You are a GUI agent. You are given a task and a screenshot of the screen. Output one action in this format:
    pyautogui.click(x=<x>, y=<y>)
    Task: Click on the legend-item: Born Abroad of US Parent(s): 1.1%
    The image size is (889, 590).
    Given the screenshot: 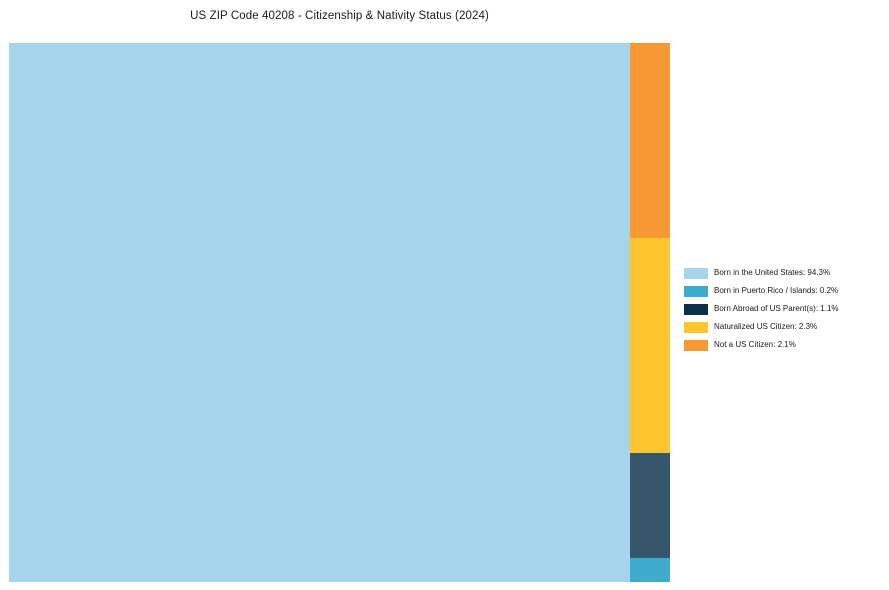 What is the action you would take?
    pyautogui.click(x=782, y=309)
    